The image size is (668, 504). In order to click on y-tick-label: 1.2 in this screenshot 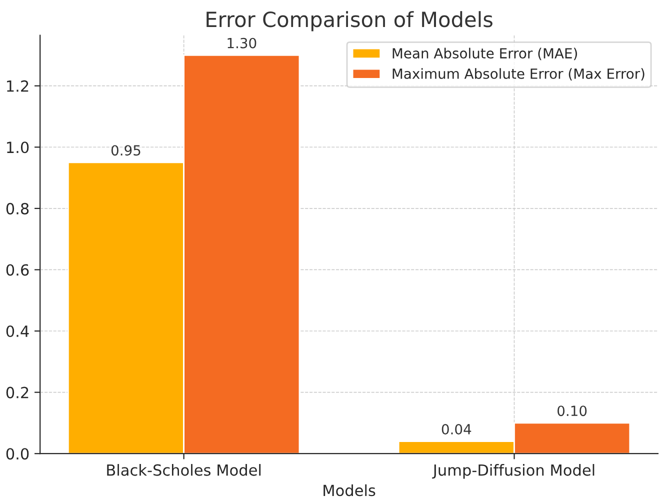, I will do `click(17, 86)`.